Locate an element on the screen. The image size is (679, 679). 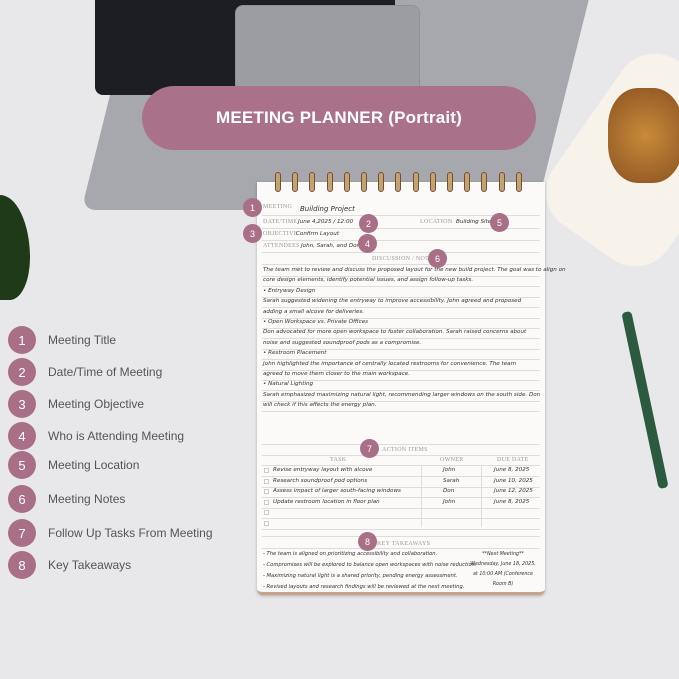
legend-number: 3 is located at coordinates (22, 404).